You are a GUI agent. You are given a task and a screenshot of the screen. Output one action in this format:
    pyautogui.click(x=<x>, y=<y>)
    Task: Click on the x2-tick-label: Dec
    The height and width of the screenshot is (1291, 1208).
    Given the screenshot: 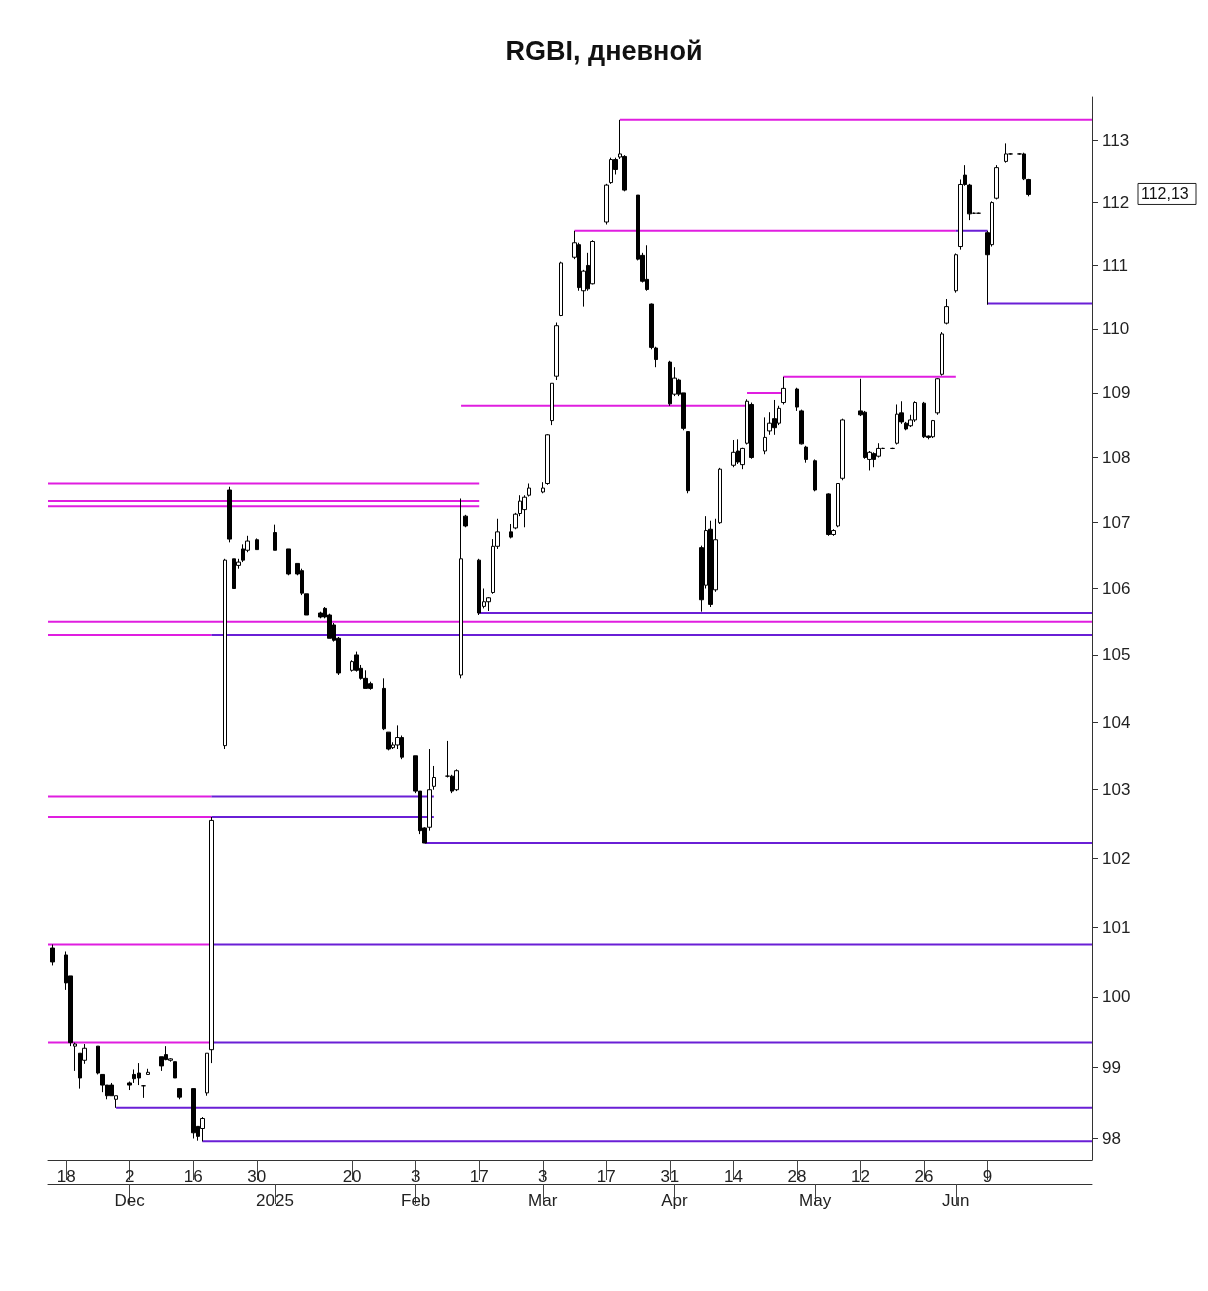 What is the action you would take?
    pyautogui.click(x=130, y=1200)
    